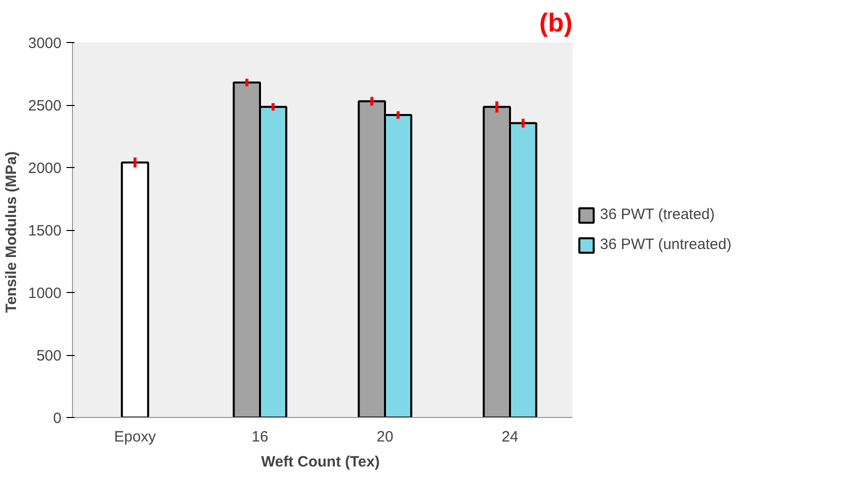 This screenshot has height=495, width=854. I want to click on y-tick-label: 500, so click(49, 356).